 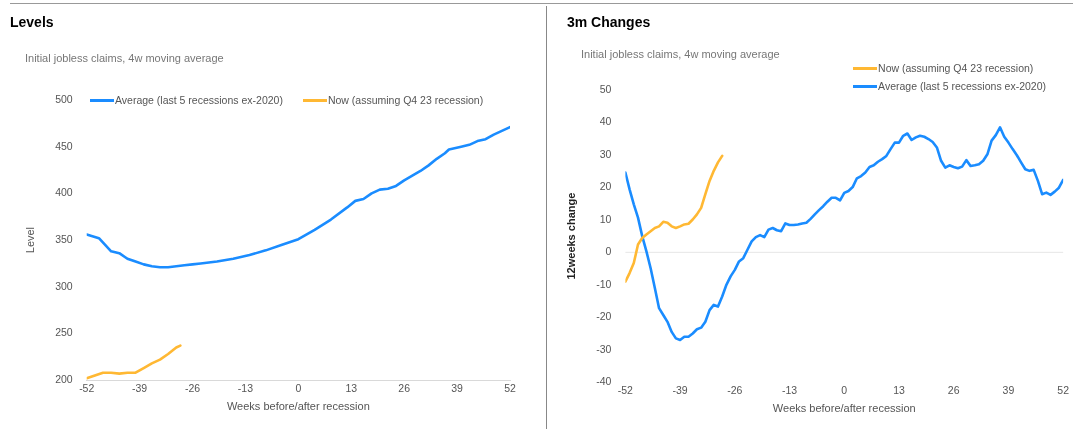 What do you see at coordinates (604, 348) in the screenshot?
I see `y-tick-label: -30` at bounding box center [604, 348].